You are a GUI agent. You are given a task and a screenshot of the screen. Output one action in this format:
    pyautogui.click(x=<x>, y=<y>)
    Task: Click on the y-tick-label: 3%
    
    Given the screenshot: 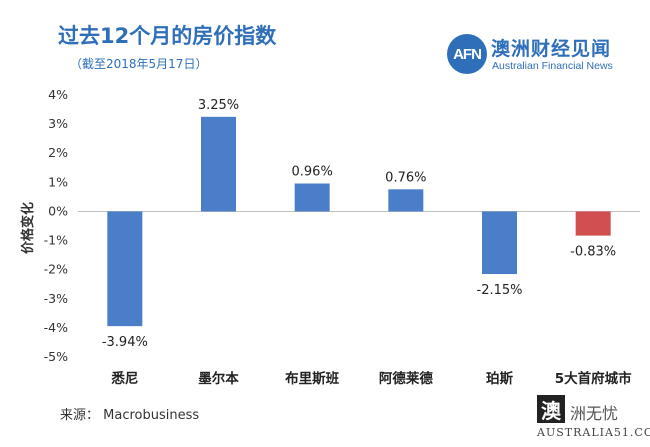 What is the action you would take?
    pyautogui.click(x=58, y=123)
    